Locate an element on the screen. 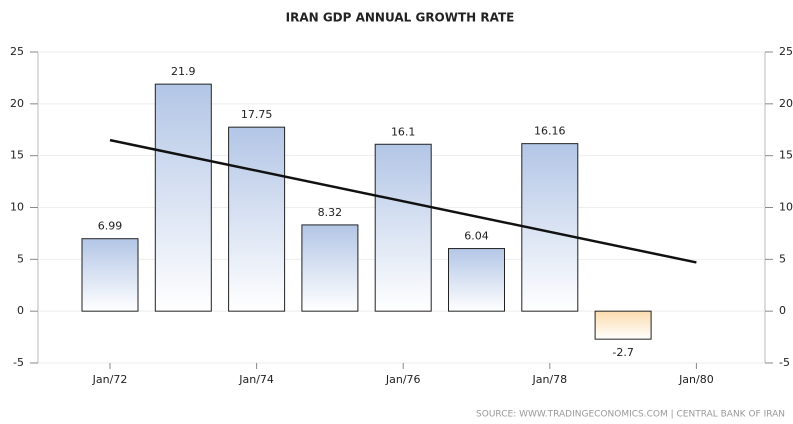 The width and height of the screenshot is (793, 424). x-tick-label: Jan/74 is located at coordinates (256, 379).